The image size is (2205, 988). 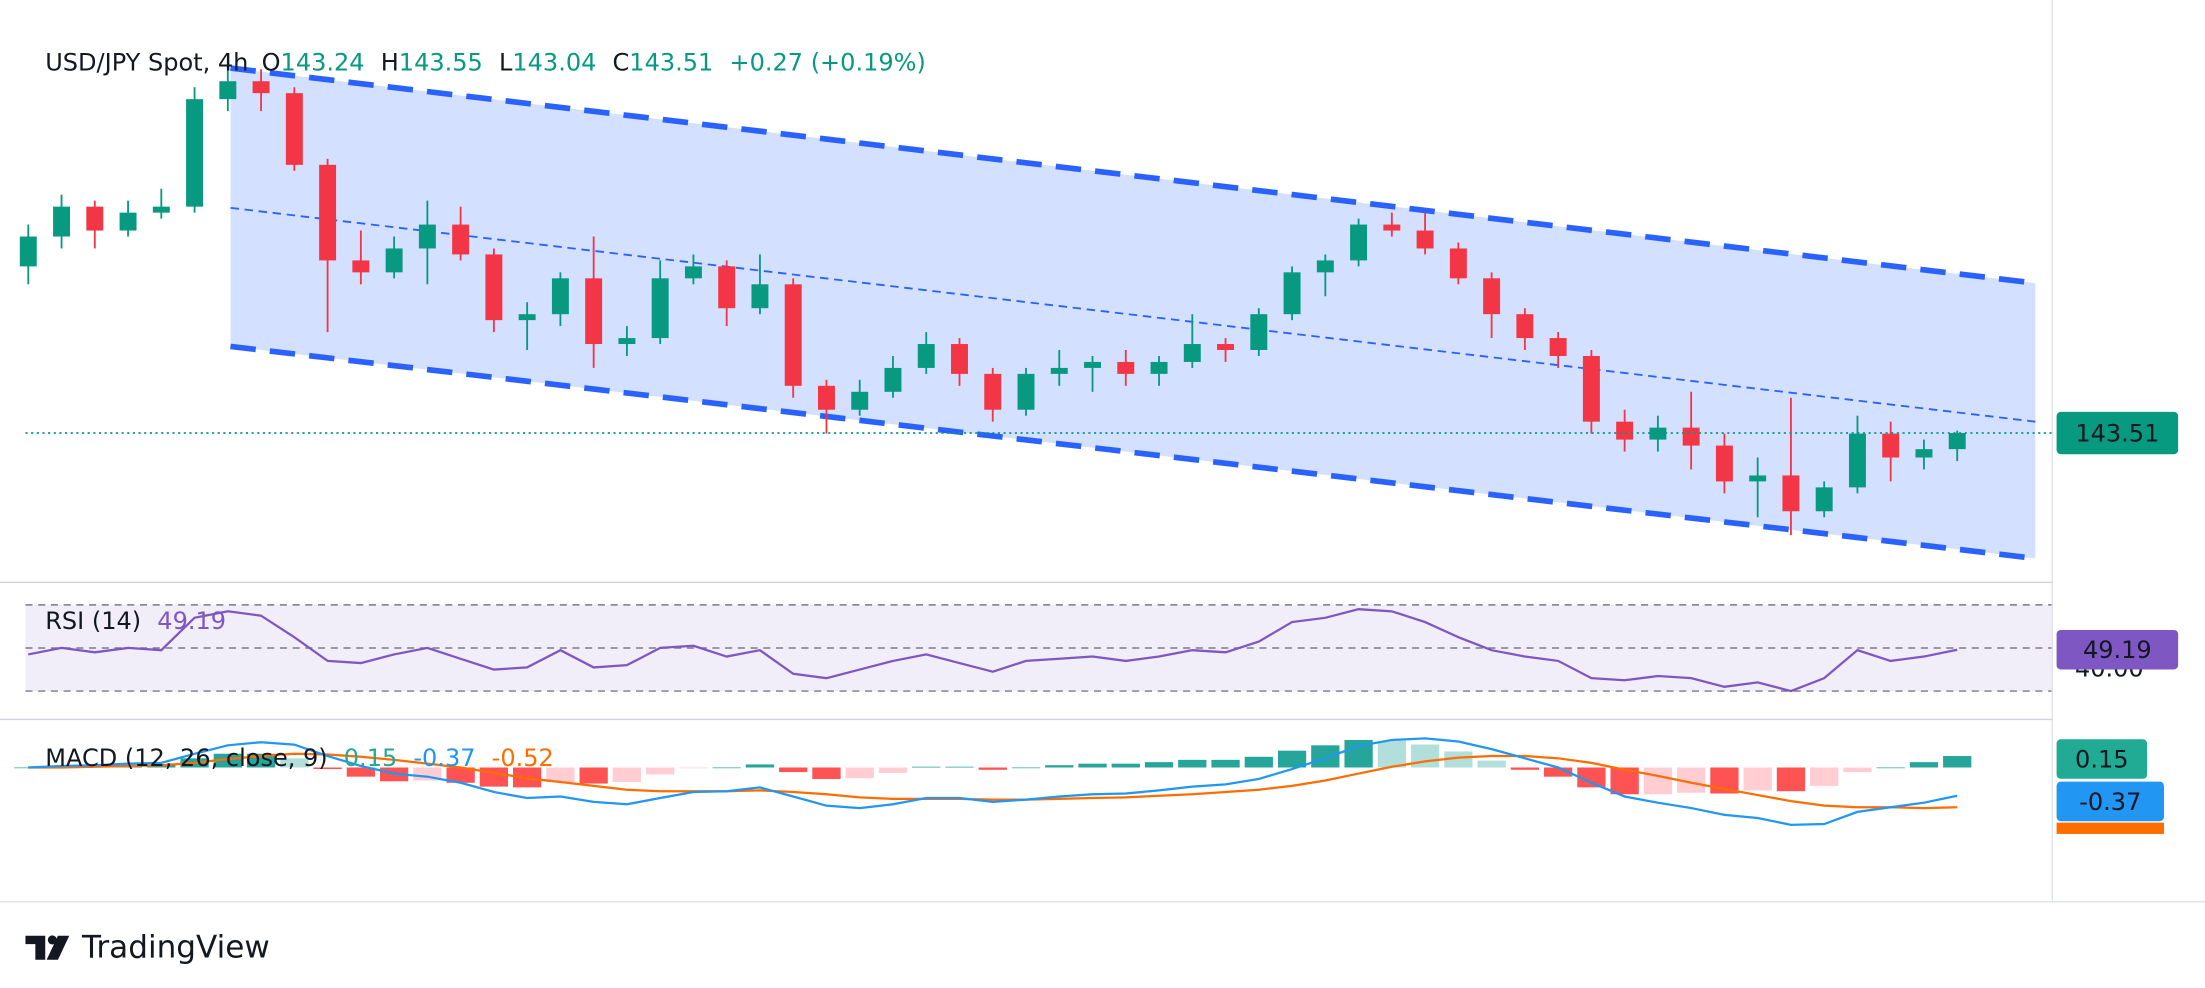 What do you see at coordinates (523, 758) in the screenshot?
I see `signal-value: -0.52` at bounding box center [523, 758].